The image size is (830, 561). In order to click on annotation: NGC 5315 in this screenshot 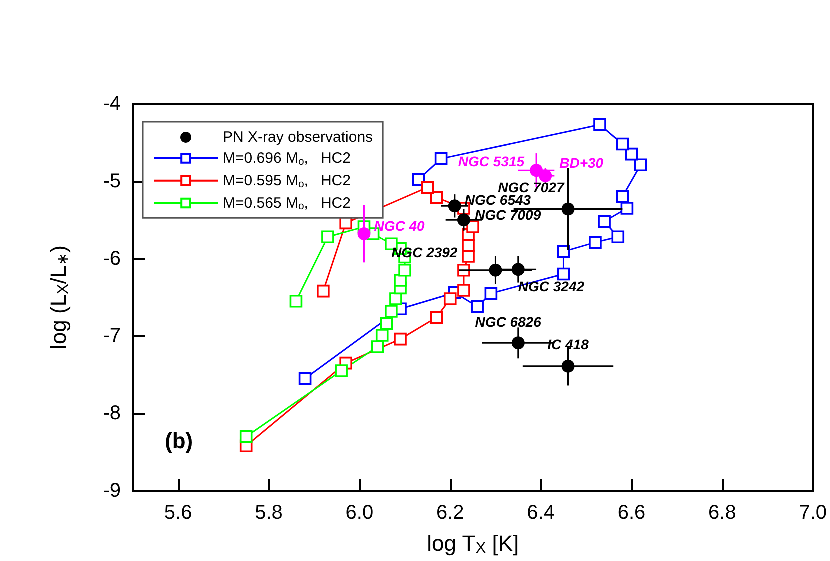, I will do `click(491, 162)`.